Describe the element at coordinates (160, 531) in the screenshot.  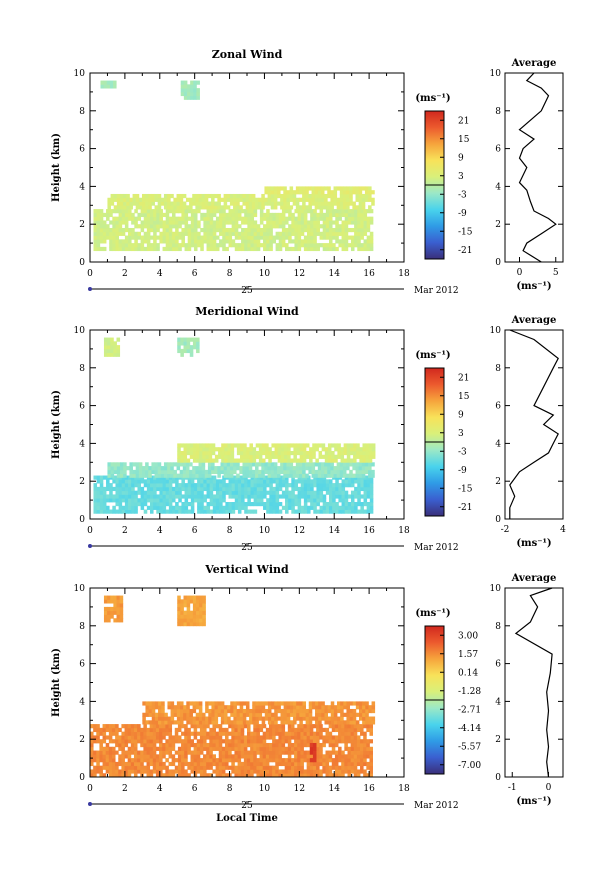
I see `x-tick-label: 4` at that location.